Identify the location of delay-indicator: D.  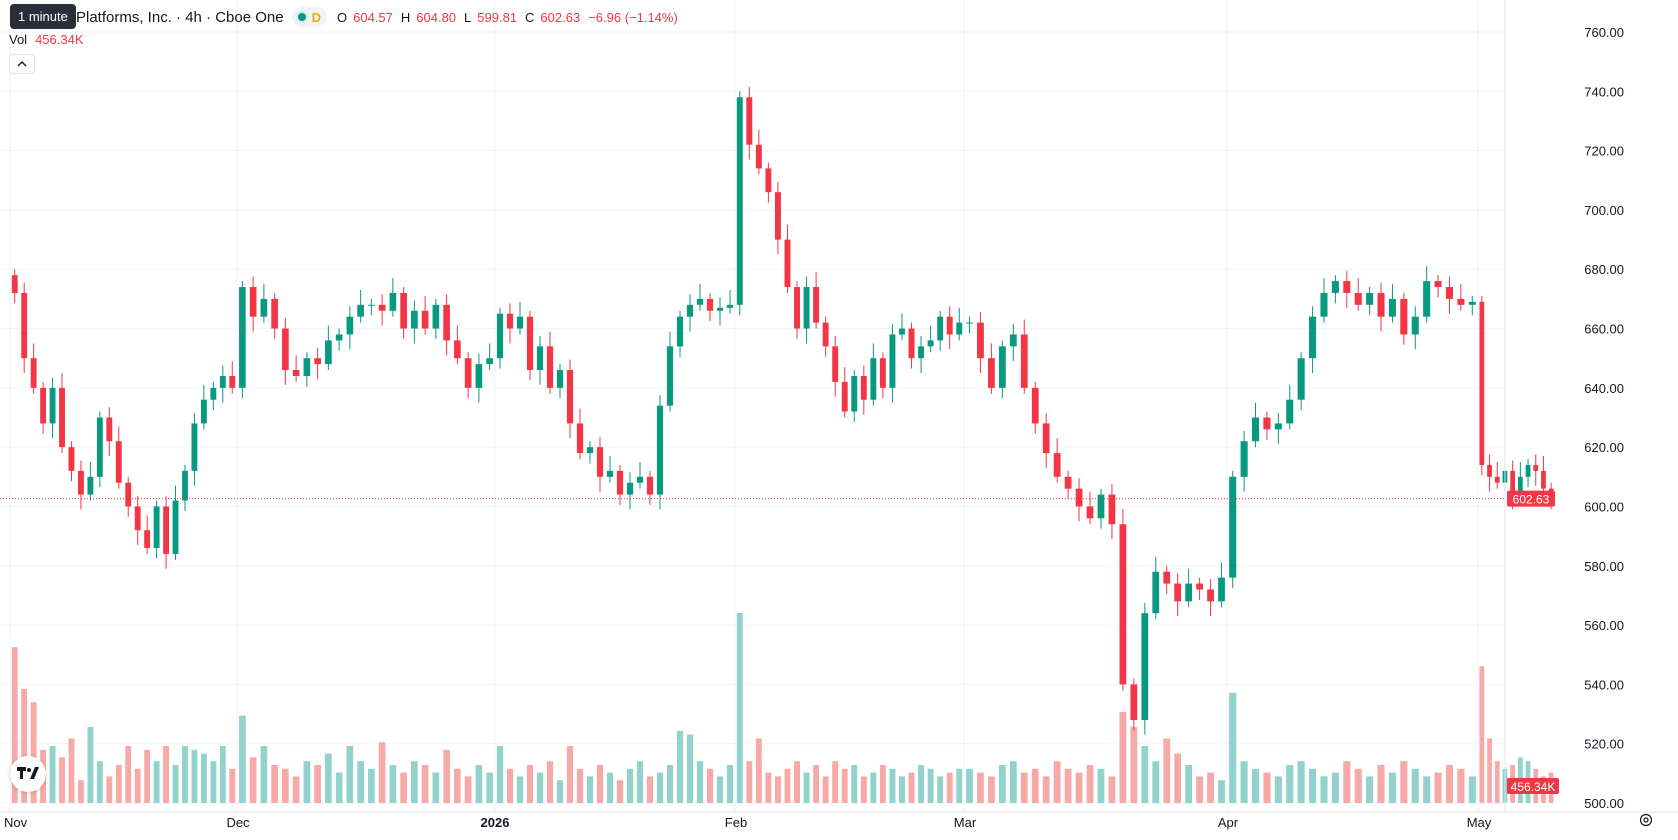
(316, 17).